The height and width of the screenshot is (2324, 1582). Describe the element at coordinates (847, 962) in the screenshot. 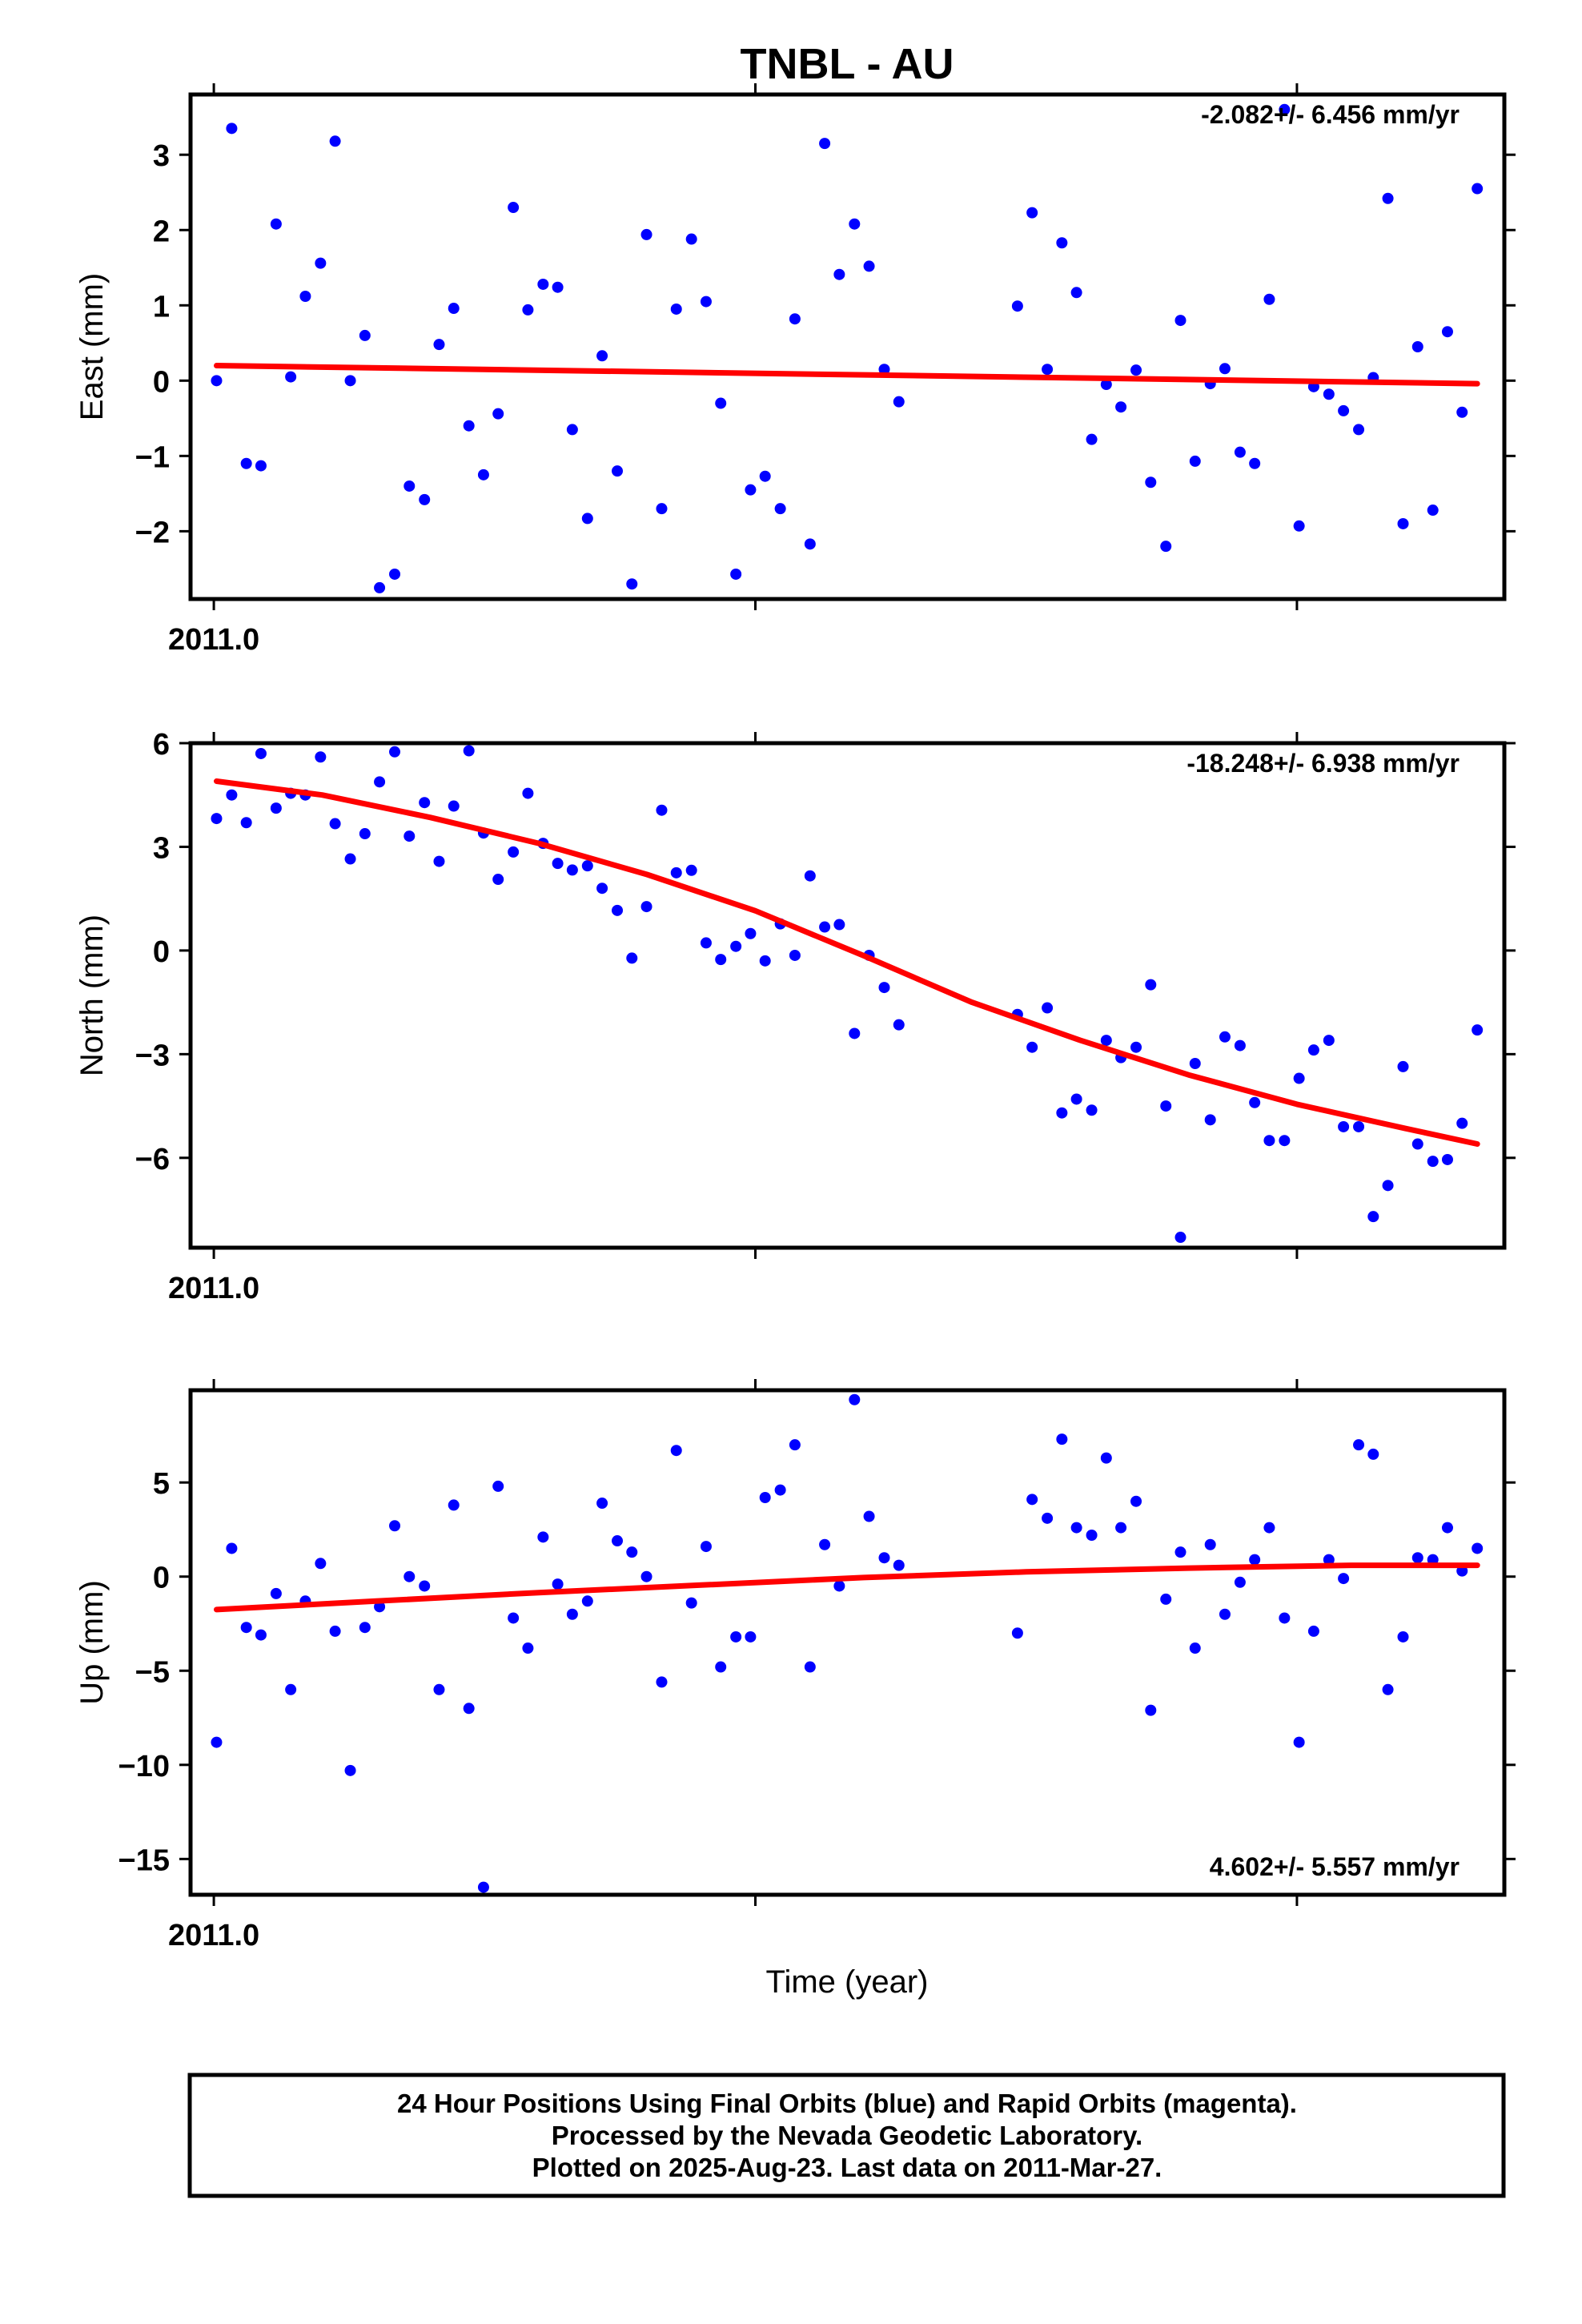

I see `fit-line-north` at that location.